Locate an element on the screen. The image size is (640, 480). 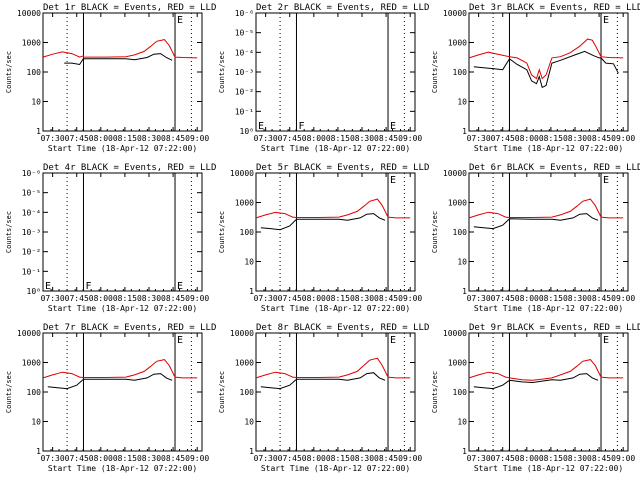
panel-title: Det 1r BLACK = Events, RED = LLD is located at coordinates (129, 8).